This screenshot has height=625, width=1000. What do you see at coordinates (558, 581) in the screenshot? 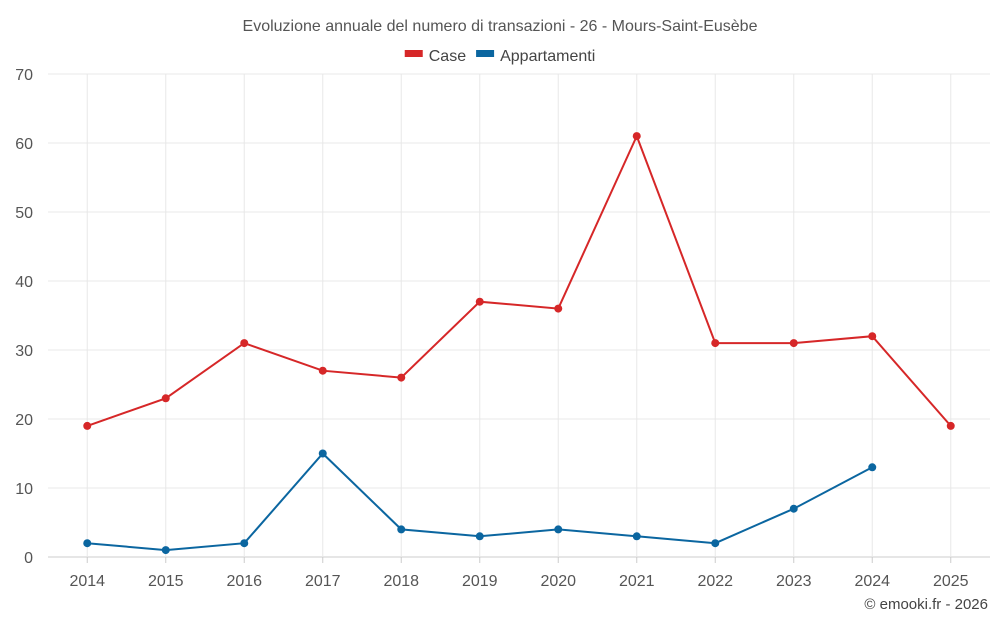
I see `x-tick-label: 2020` at bounding box center [558, 581].